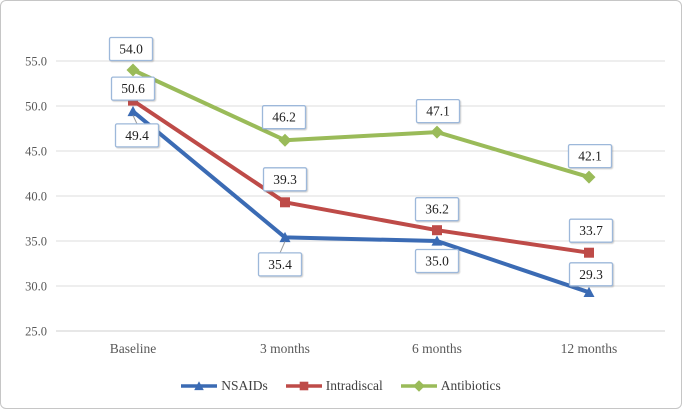 This screenshot has height=411, width=684. Describe the element at coordinates (36, 152) in the screenshot. I see `y-axis-tick-label: 45.0` at that location.